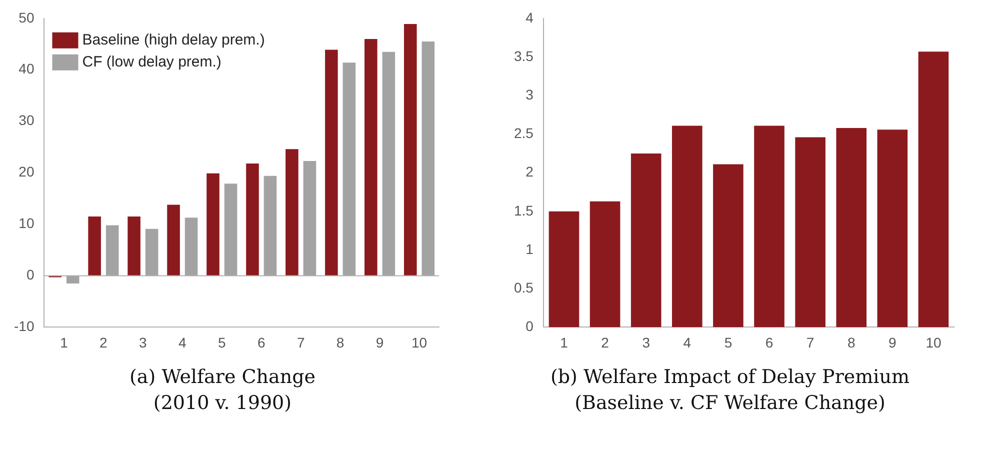 The width and height of the screenshot is (1000, 459). Describe the element at coordinates (524, 56) in the screenshot. I see `y-tick-label: 3.5` at that location.